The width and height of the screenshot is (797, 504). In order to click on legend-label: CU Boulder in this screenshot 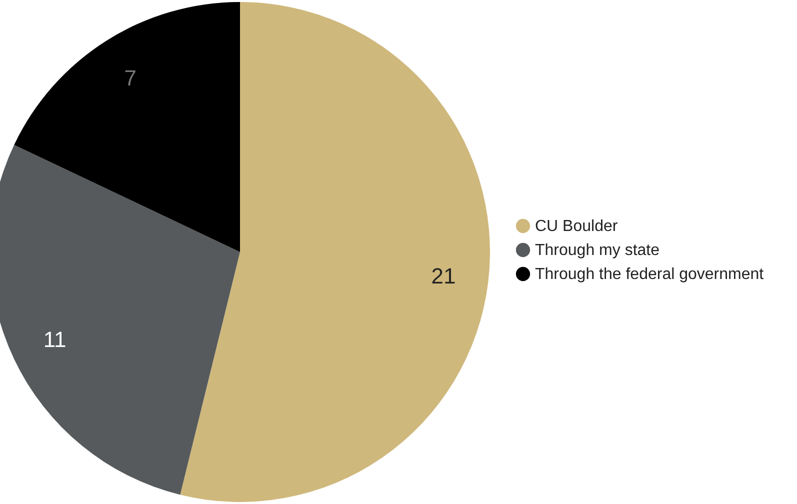, I will do `click(576, 226)`.